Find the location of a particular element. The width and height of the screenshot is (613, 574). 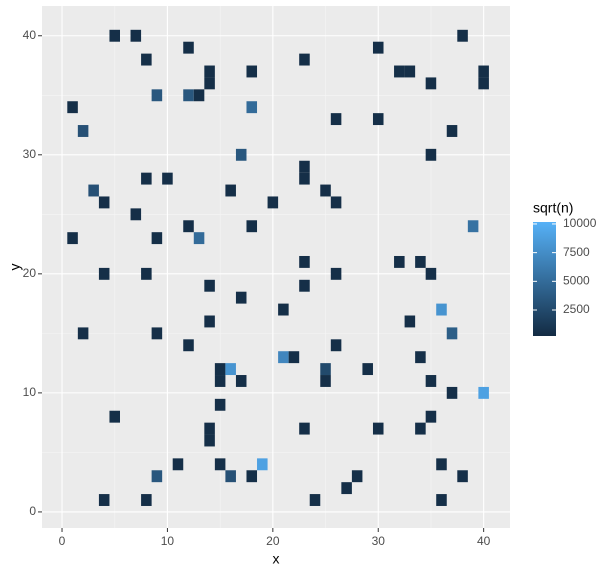

colorbar-label: 5000 is located at coordinates (576, 280).